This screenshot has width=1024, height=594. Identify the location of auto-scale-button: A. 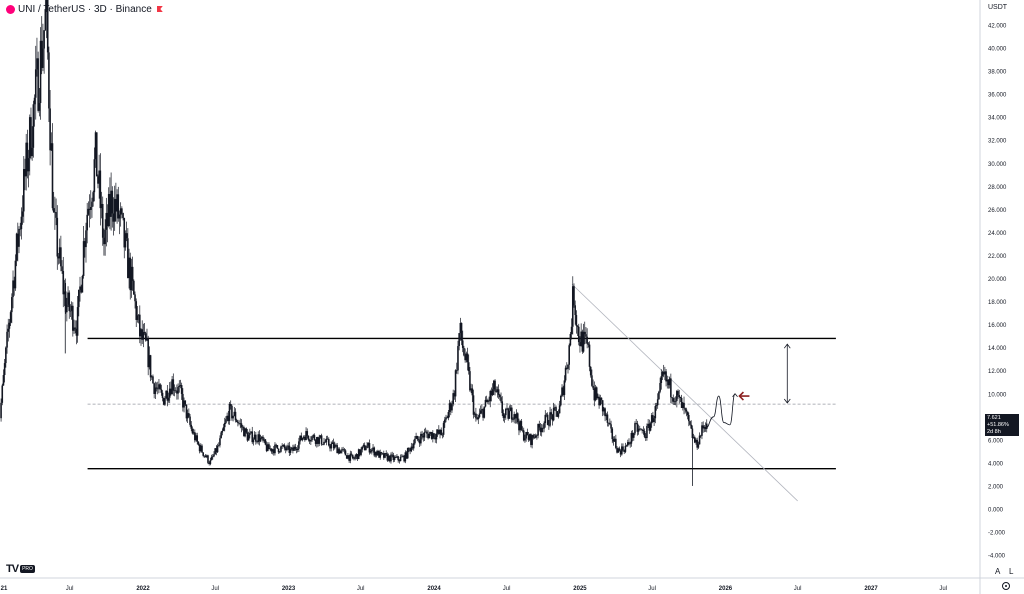
(998, 571).